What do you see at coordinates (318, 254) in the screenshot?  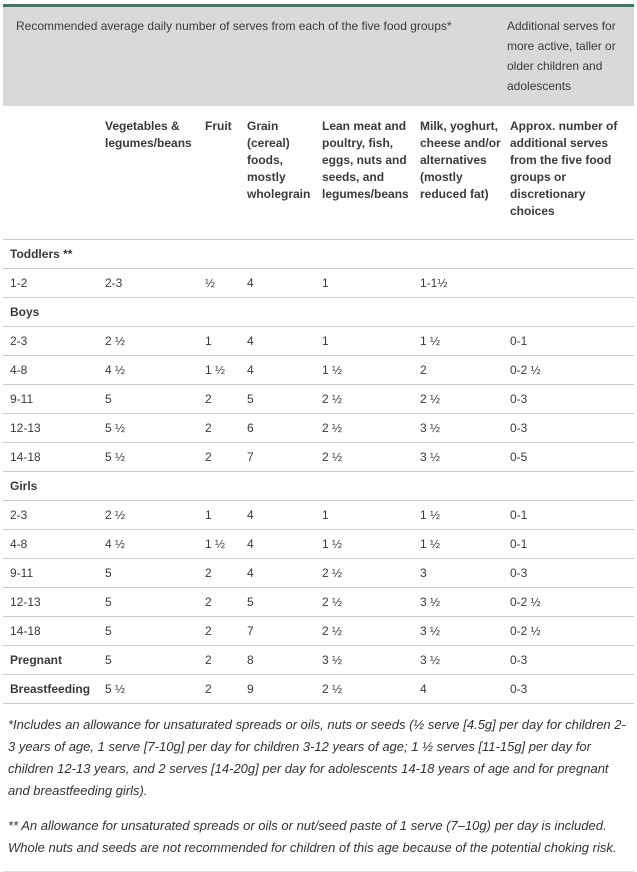 I see `section-row: Toddlers **` at bounding box center [318, 254].